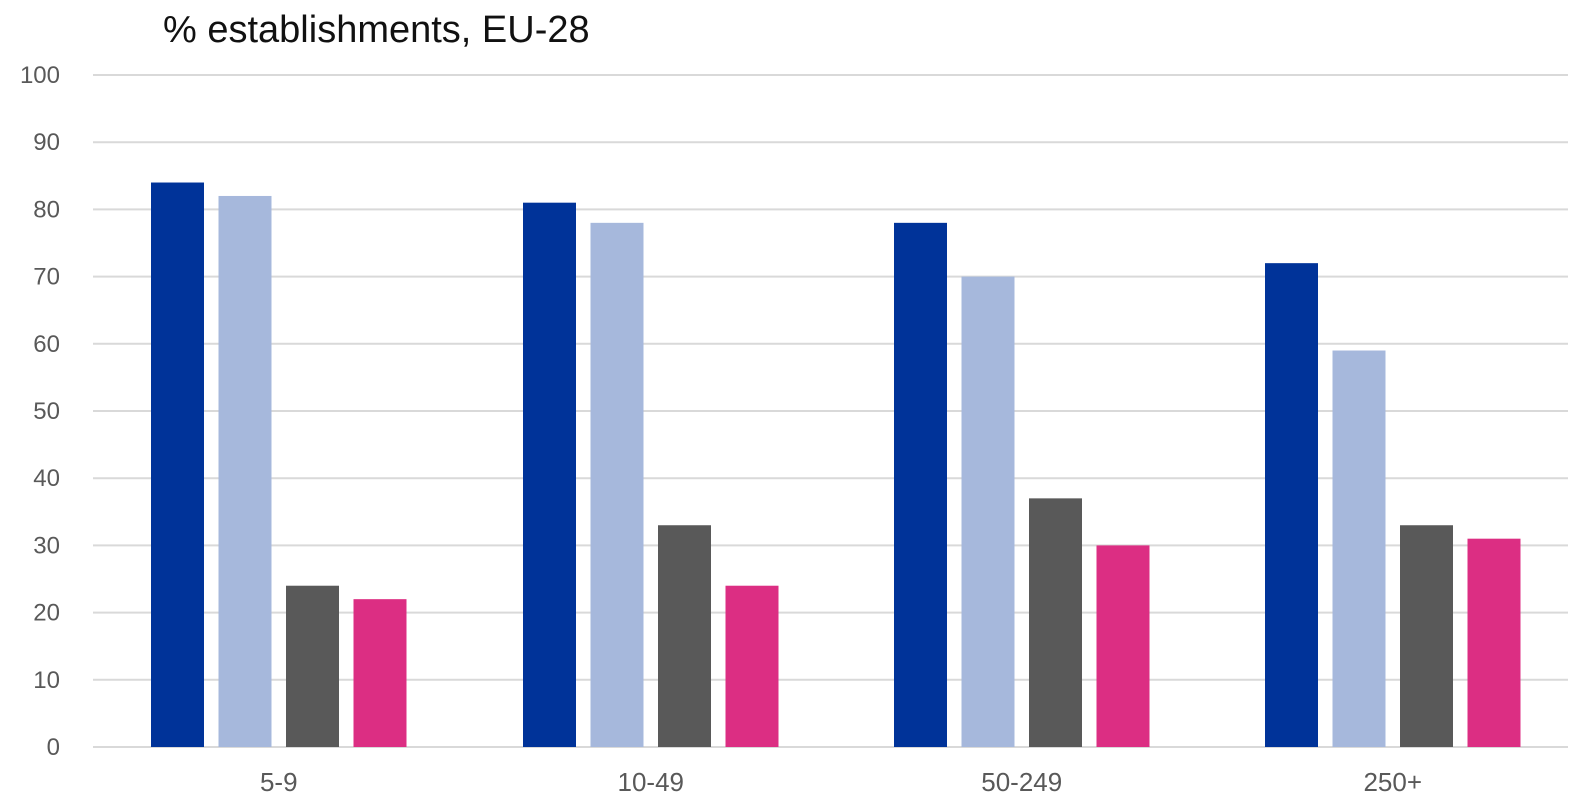 The width and height of the screenshot is (1591, 805). I want to click on y-tick-label: 40, so click(46, 478).